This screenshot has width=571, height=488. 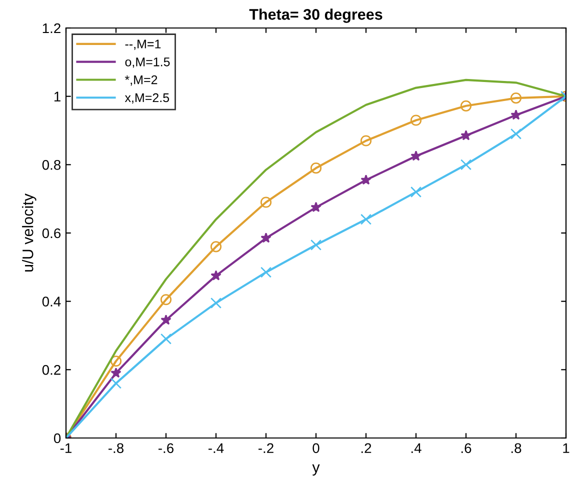 What do you see at coordinates (116, 448) in the screenshot?
I see `x-tick-label: -.8` at bounding box center [116, 448].